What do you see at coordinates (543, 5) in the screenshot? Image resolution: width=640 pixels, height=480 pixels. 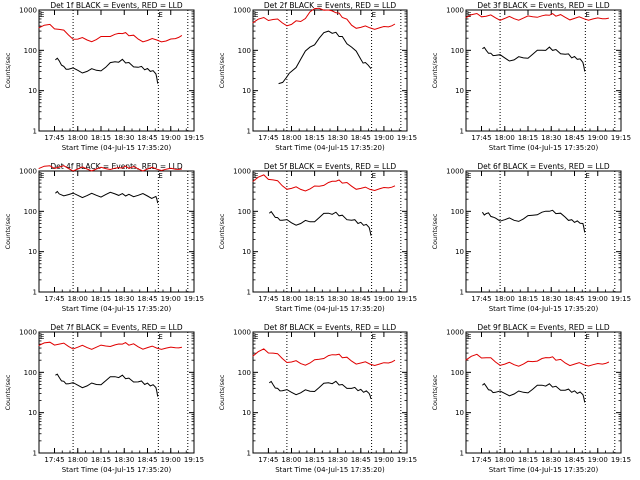 I see `chart-title: Det 3f BLACK = Events, RED = LLD` at bounding box center [543, 5].